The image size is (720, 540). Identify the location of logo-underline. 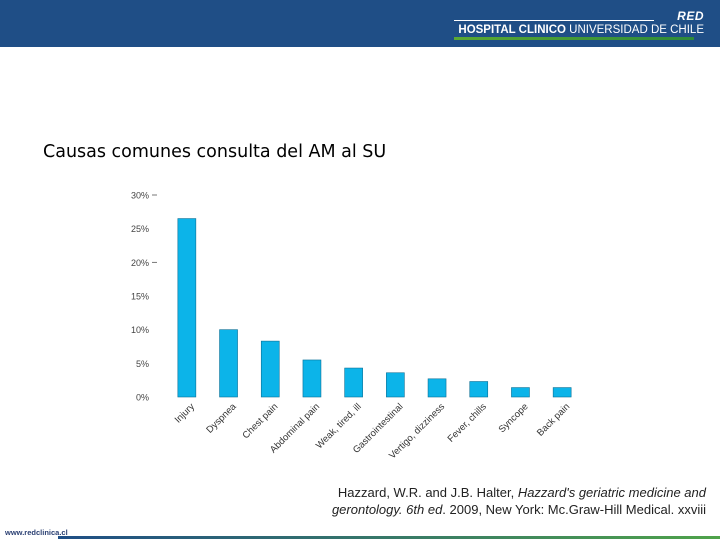
(574, 38).